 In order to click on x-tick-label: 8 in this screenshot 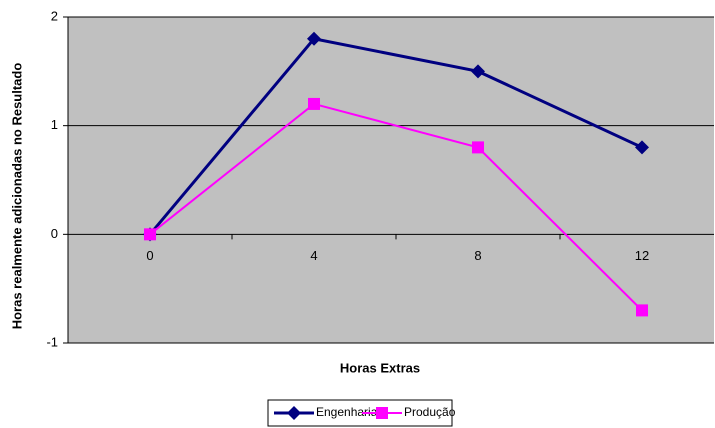, I will do `click(477, 255)`.